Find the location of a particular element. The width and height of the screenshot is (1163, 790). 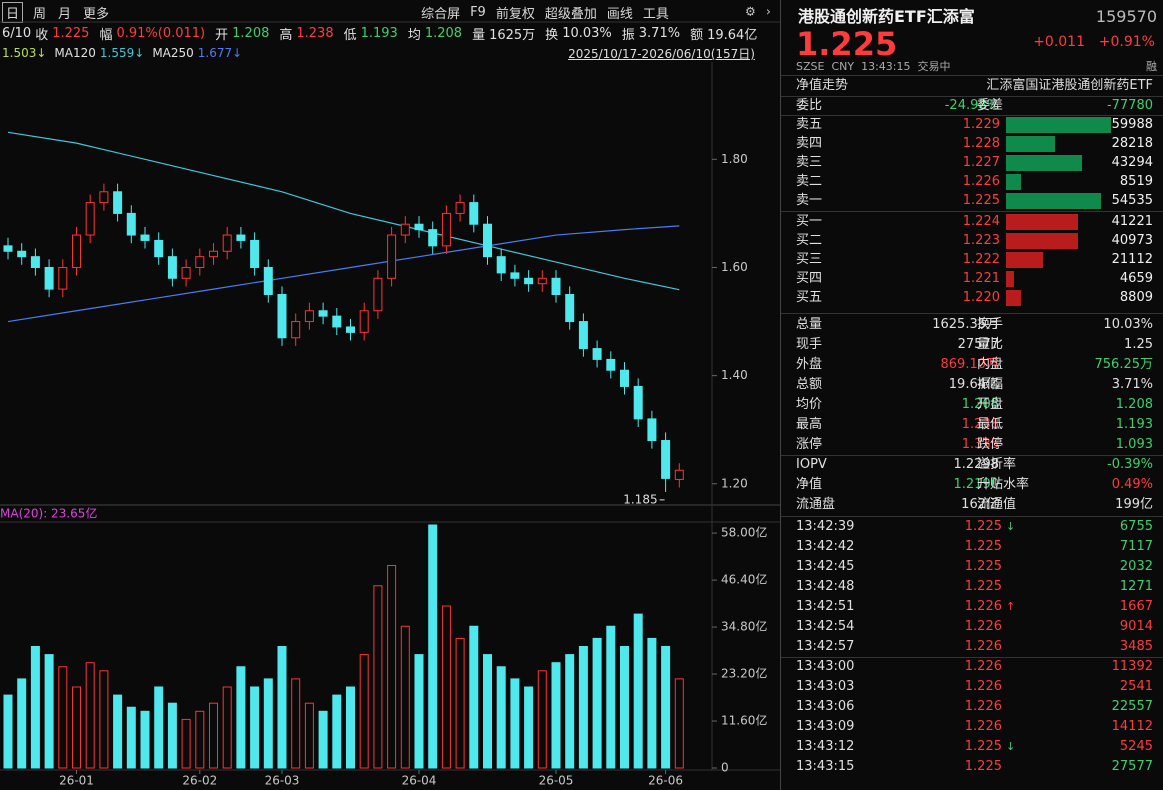

x-tick-label: 26-01 is located at coordinates (76, 781).